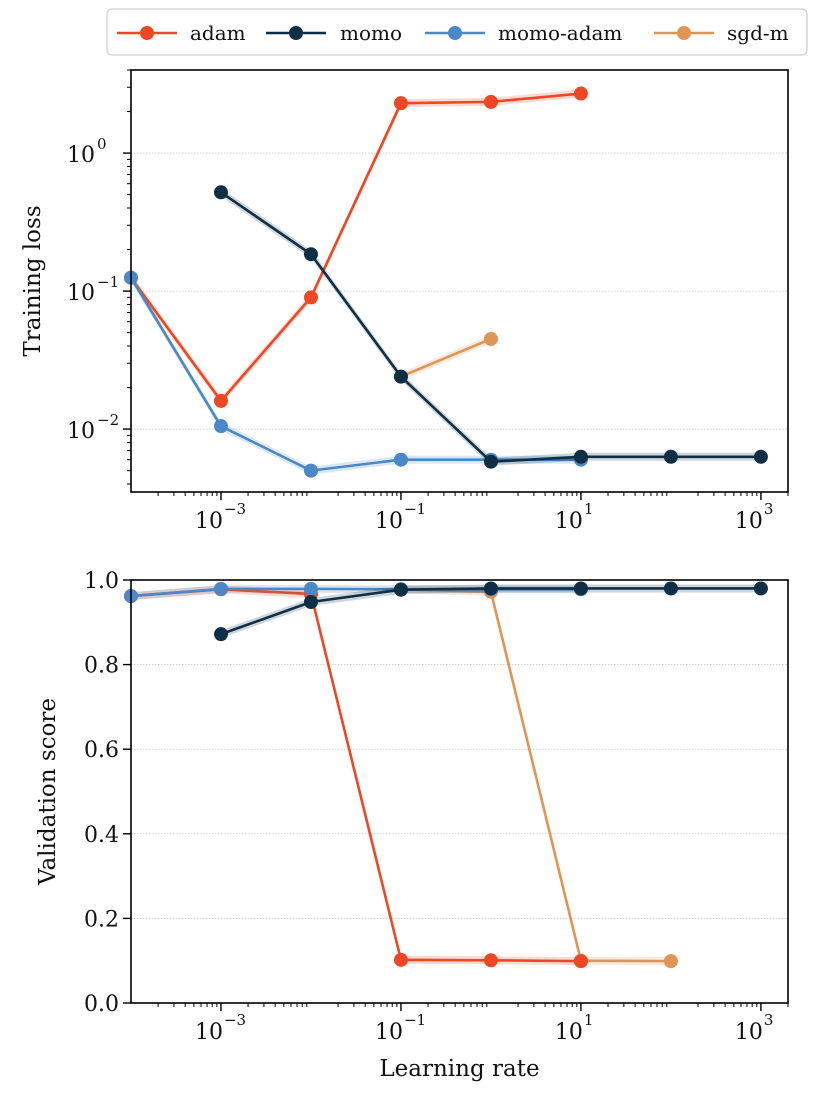  Describe the element at coordinates (108, 282) in the screenshot. I see `y-tick-exponent-1: −1` at that location.